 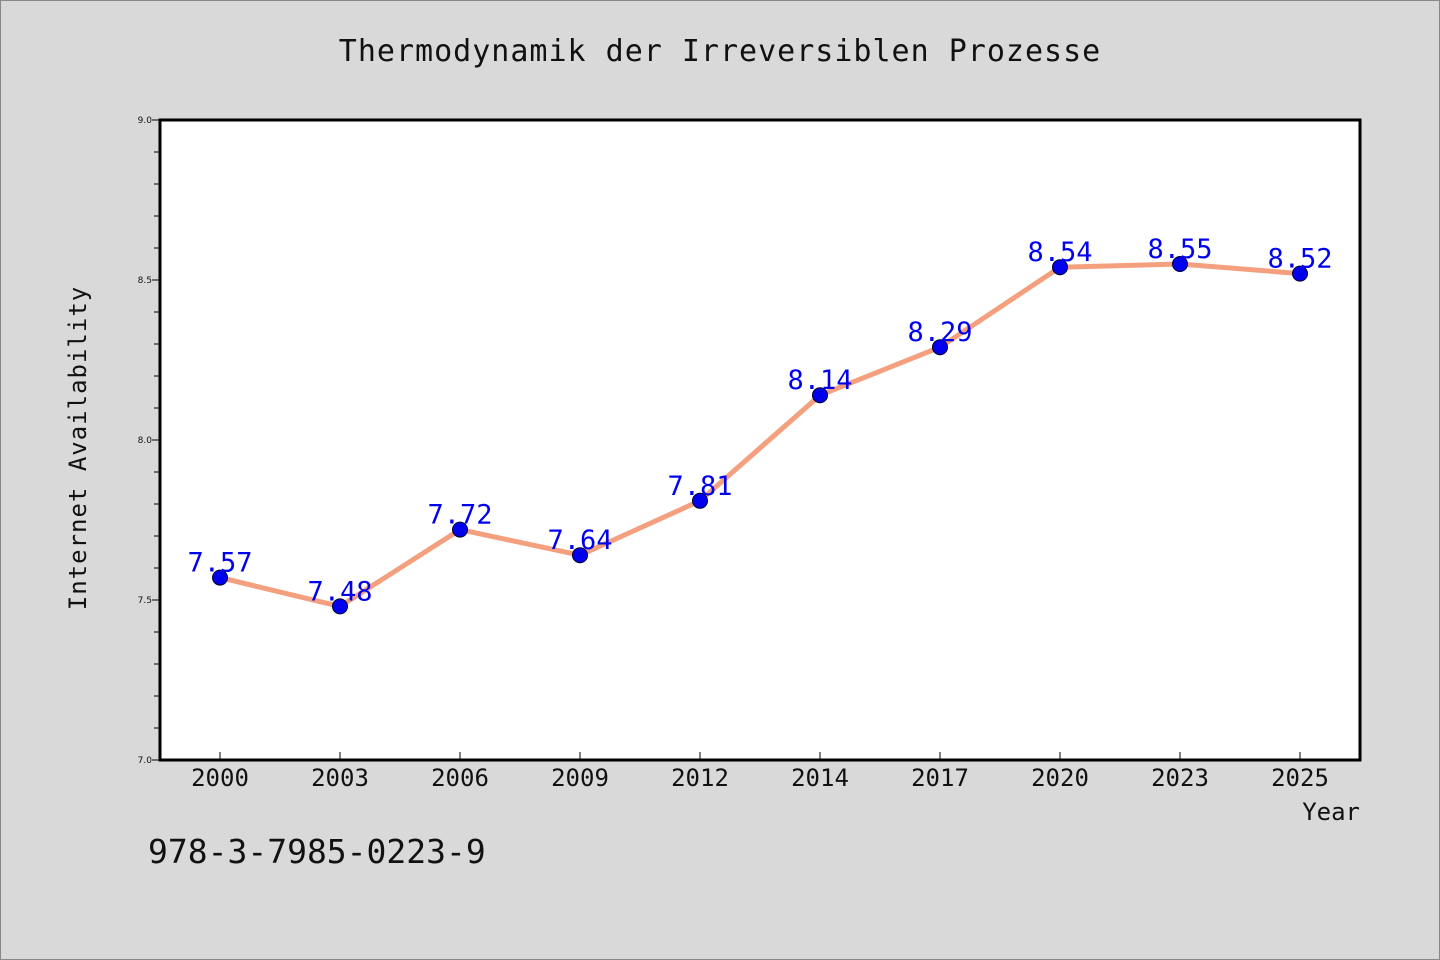 What do you see at coordinates (145, 281) in the screenshot?
I see `y-tick-label: 8.5` at bounding box center [145, 281].